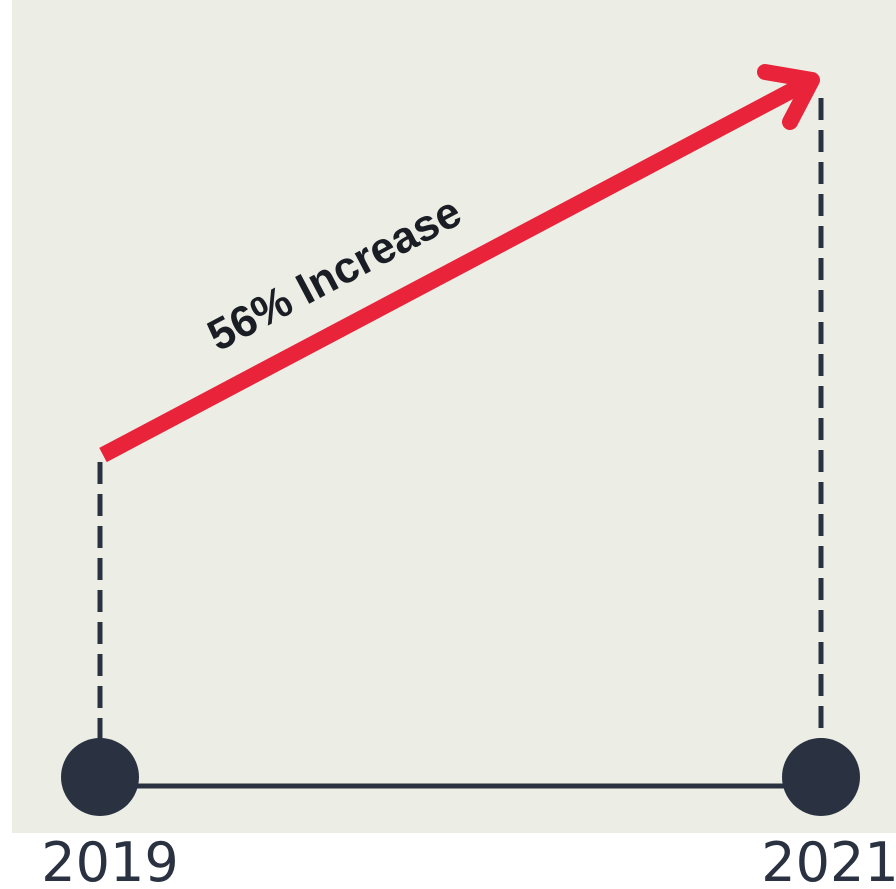  Describe the element at coordinates (109, 860) in the screenshot. I see `category-label-2019: 2019` at that location.